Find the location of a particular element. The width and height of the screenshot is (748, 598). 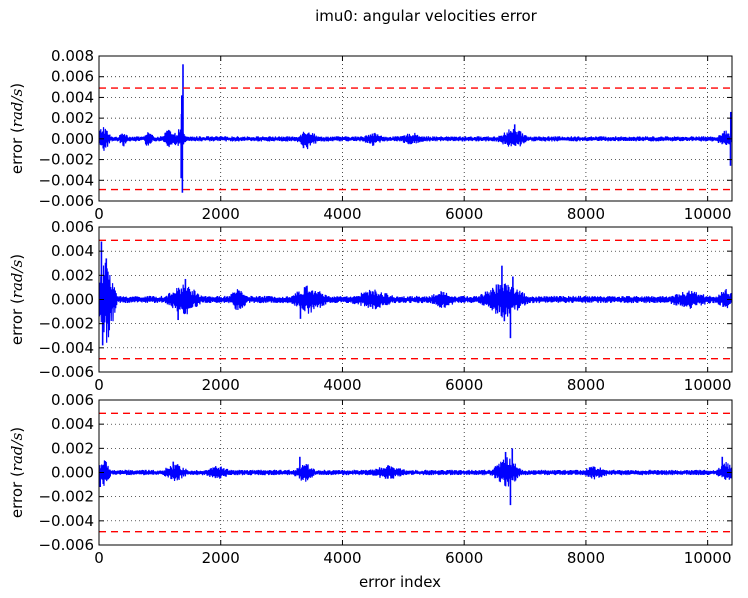

y-tick-label: 0.008 is located at coordinates (72, 56).